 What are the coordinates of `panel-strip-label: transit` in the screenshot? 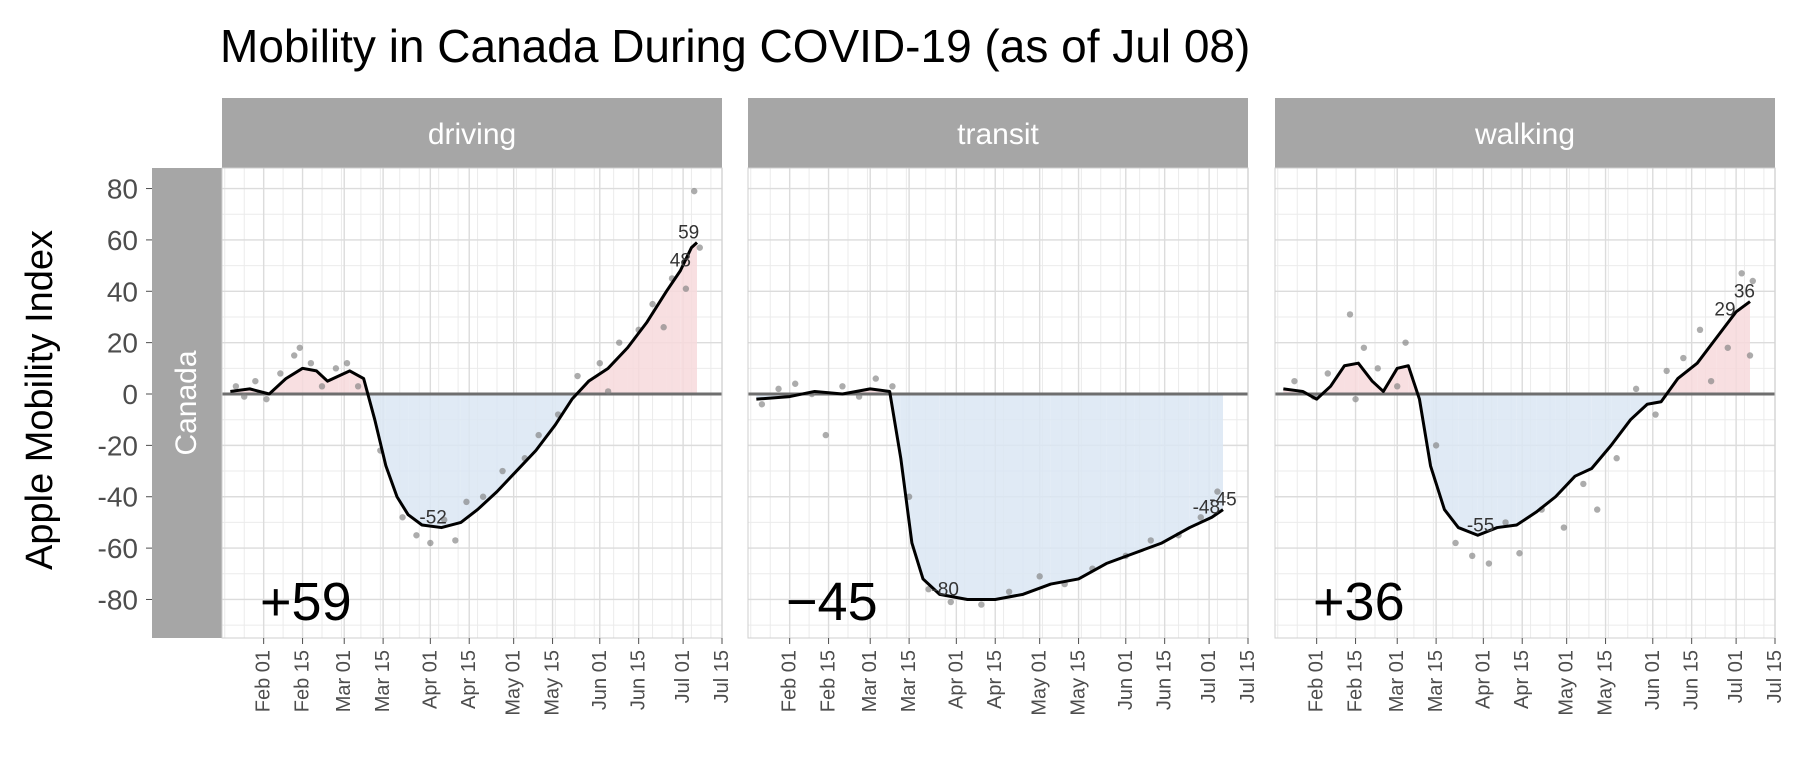 It's located at (998, 134).